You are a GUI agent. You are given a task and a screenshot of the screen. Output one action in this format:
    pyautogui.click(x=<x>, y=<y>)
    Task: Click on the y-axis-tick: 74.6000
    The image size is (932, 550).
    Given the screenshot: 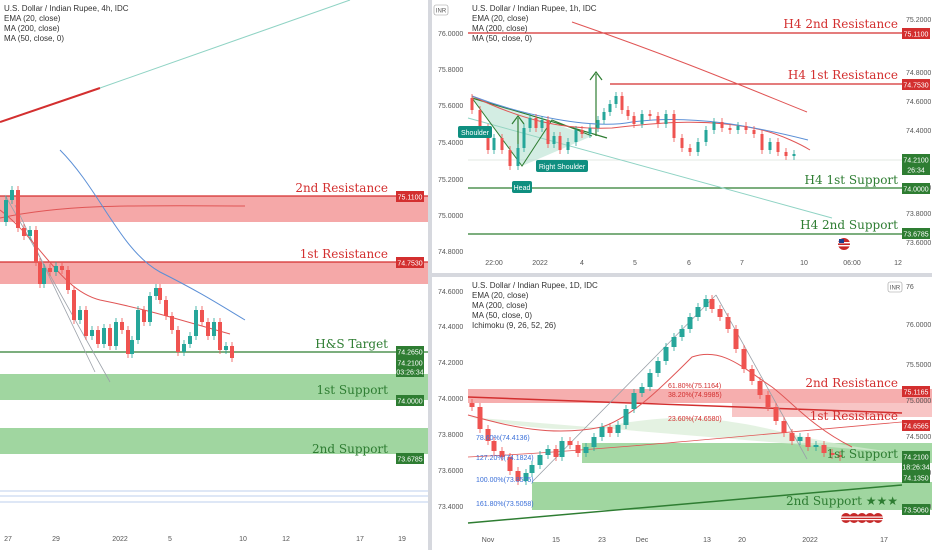 What is the action you would take?
    pyautogui.click(x=450, y=292)
    